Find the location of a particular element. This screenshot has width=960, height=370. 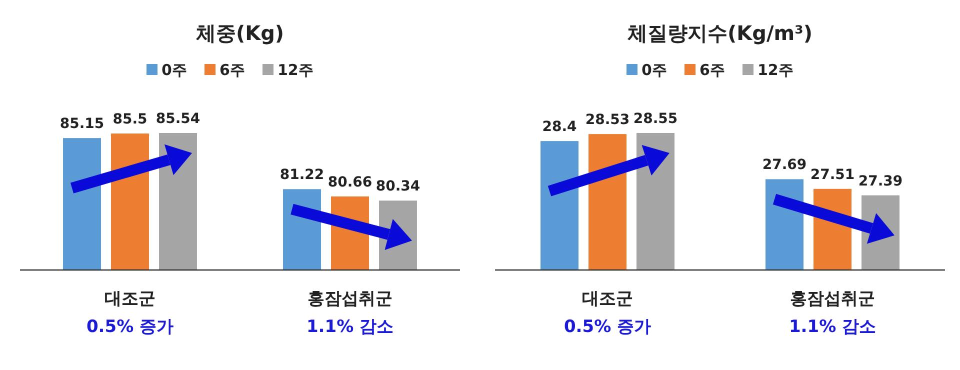

data-label: 81.22 is located at coordinates (302, 175).